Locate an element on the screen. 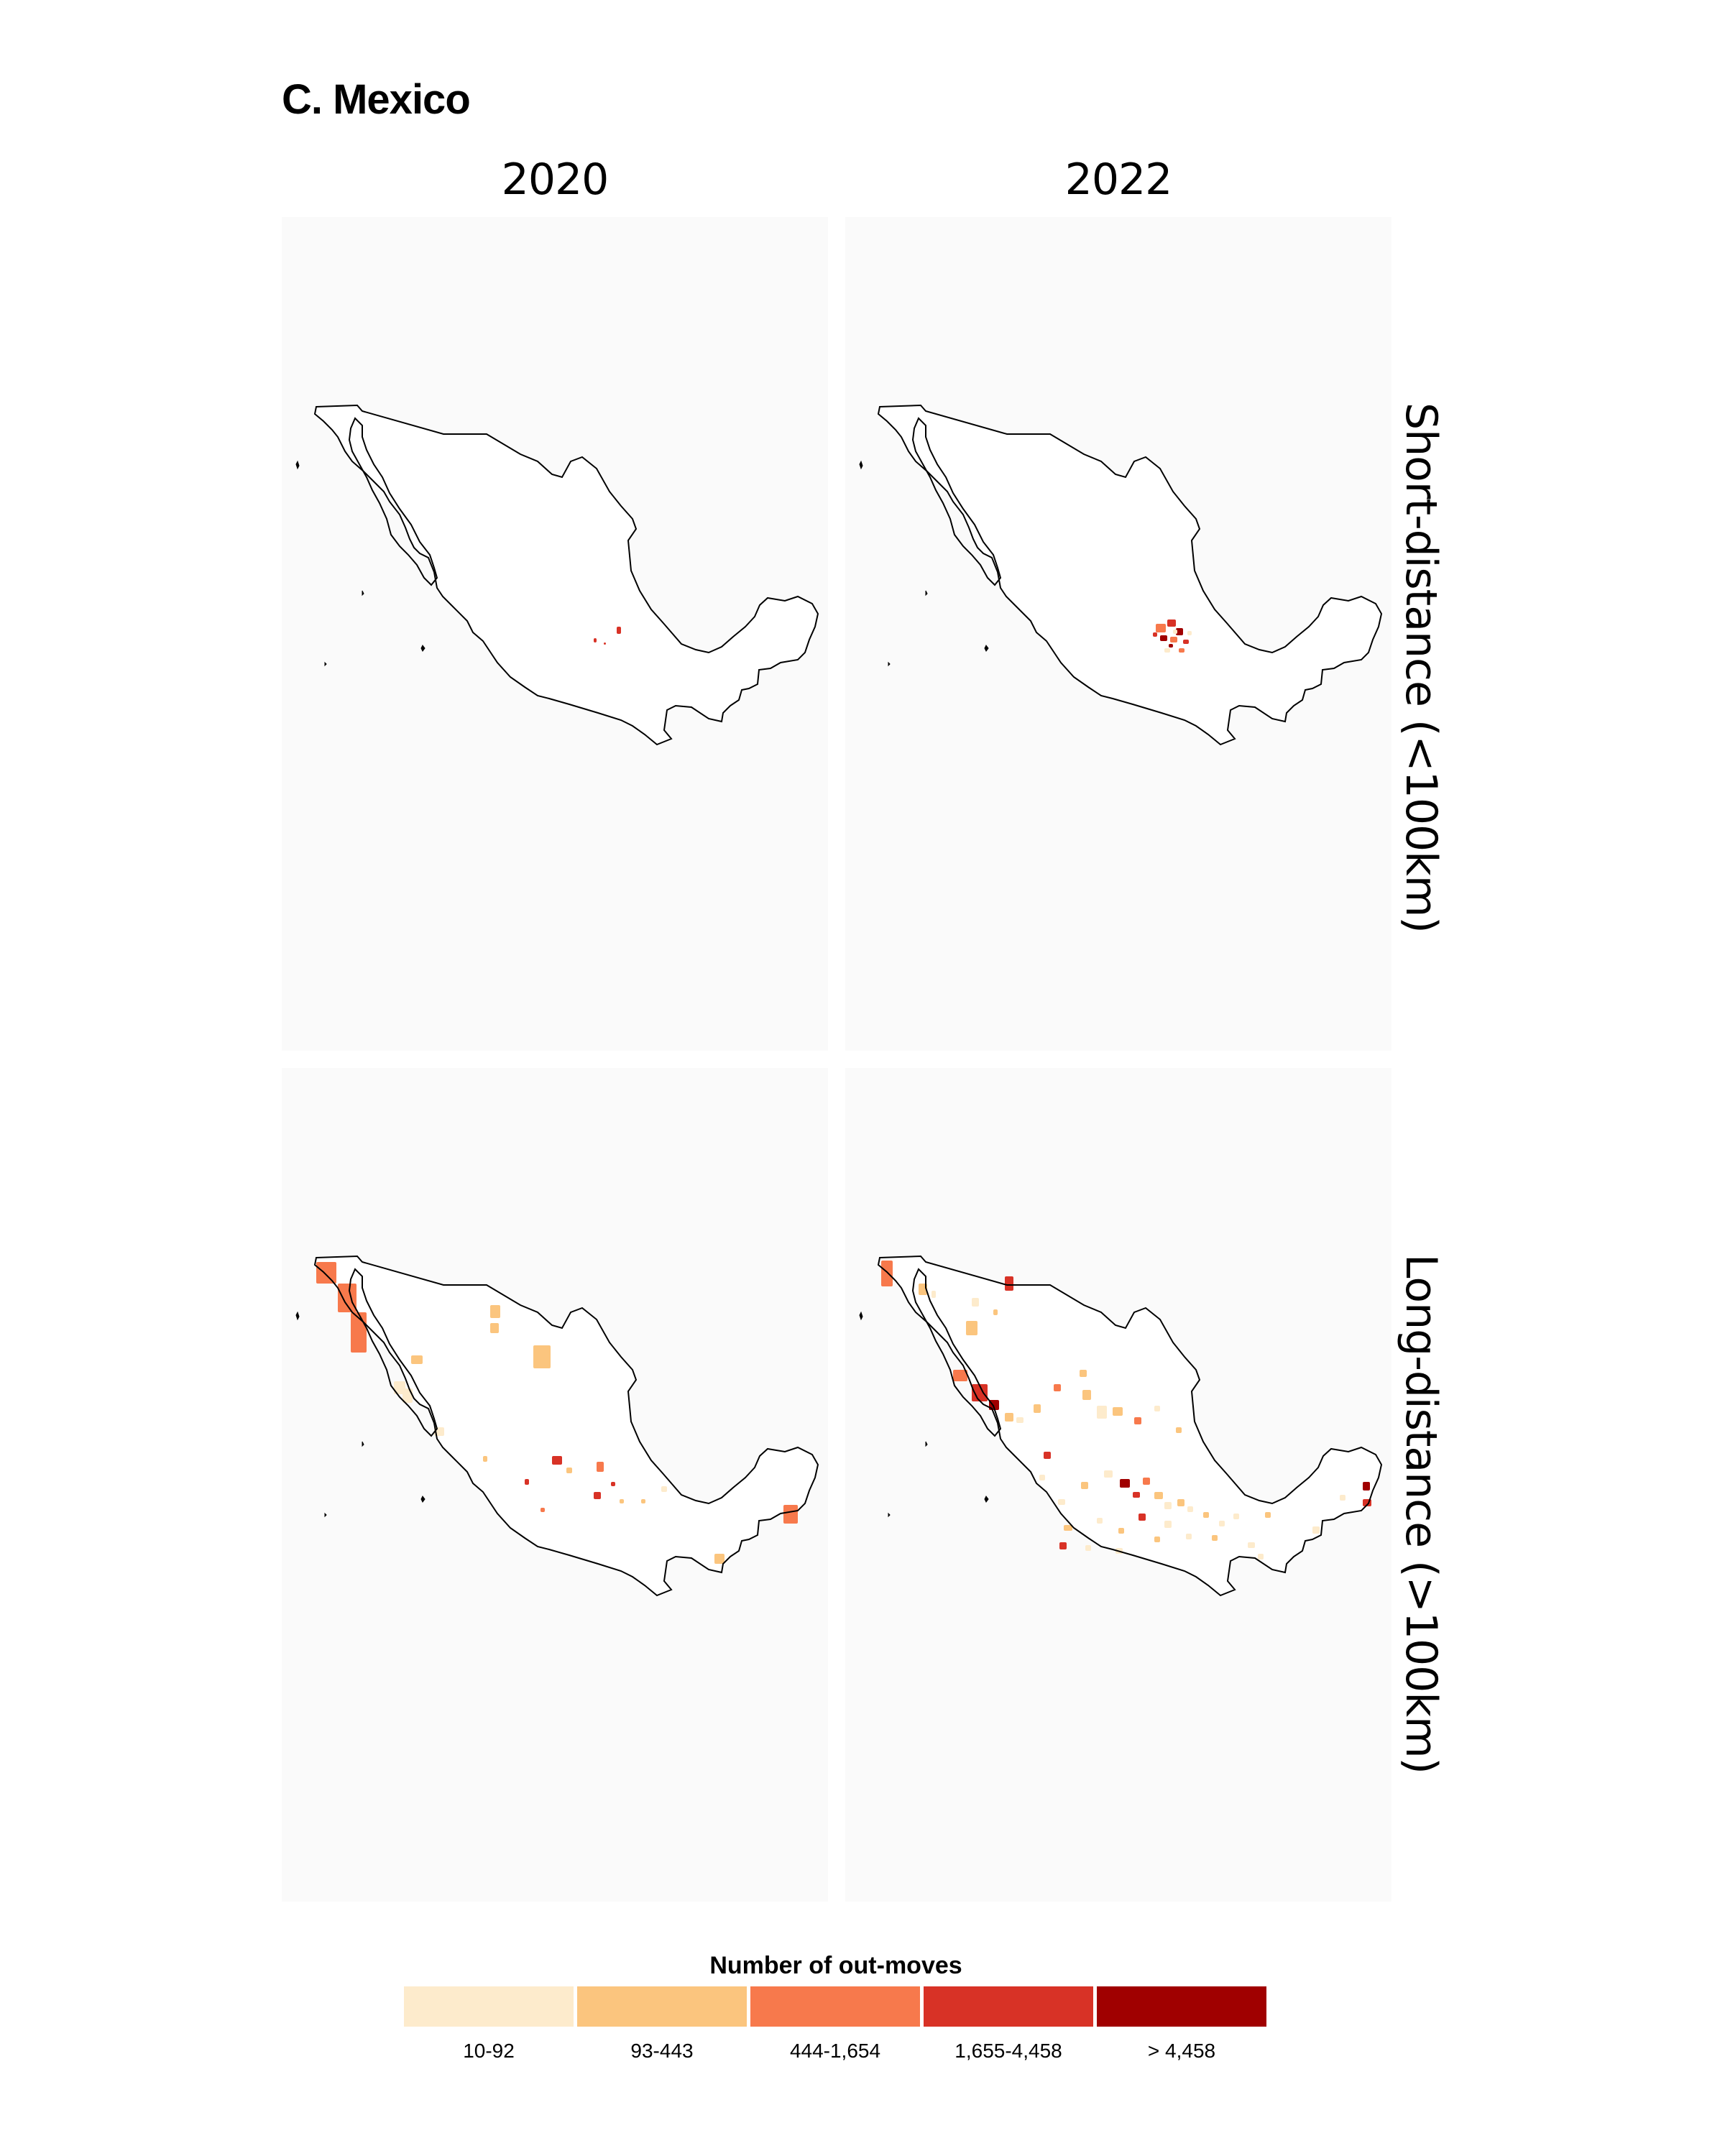 The height and width of the screenshot is (2156, 1725). column-title-2022: 2022 is located at coordinates (1118, 180).